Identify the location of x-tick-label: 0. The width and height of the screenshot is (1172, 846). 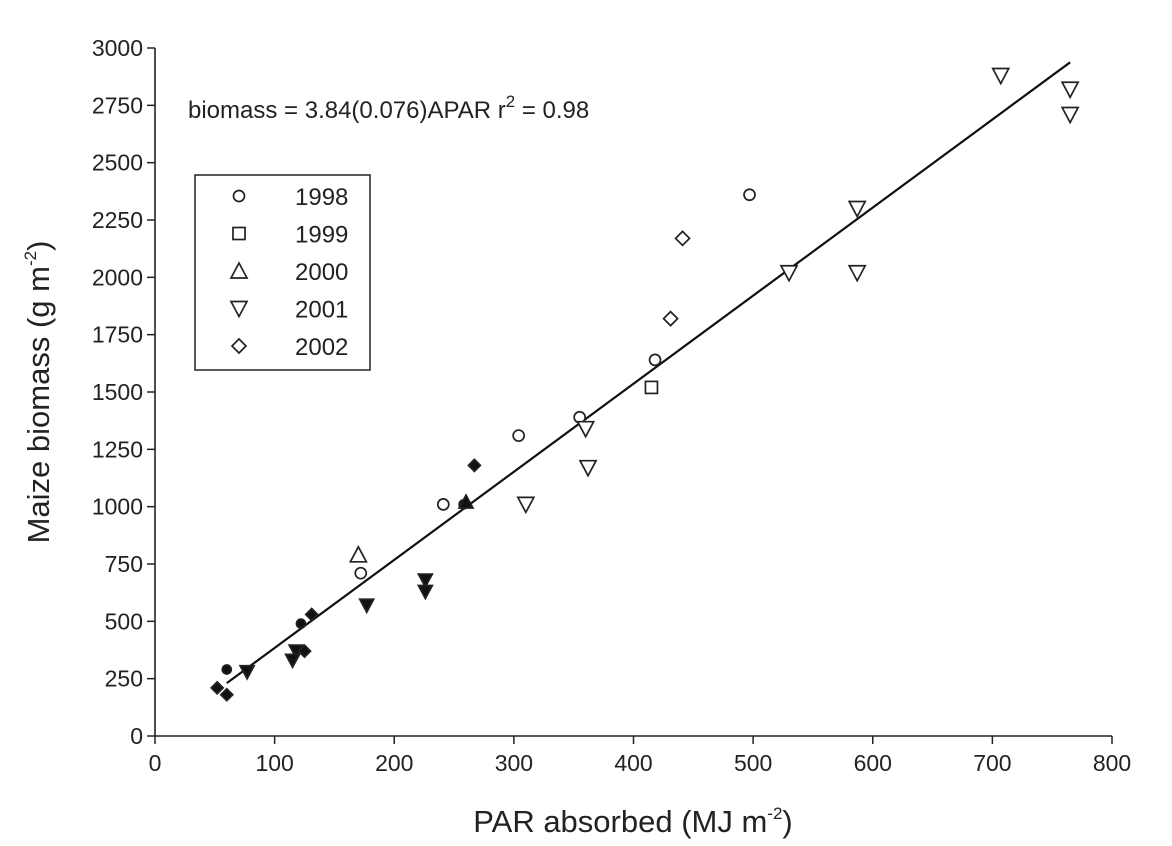
(155, 763).